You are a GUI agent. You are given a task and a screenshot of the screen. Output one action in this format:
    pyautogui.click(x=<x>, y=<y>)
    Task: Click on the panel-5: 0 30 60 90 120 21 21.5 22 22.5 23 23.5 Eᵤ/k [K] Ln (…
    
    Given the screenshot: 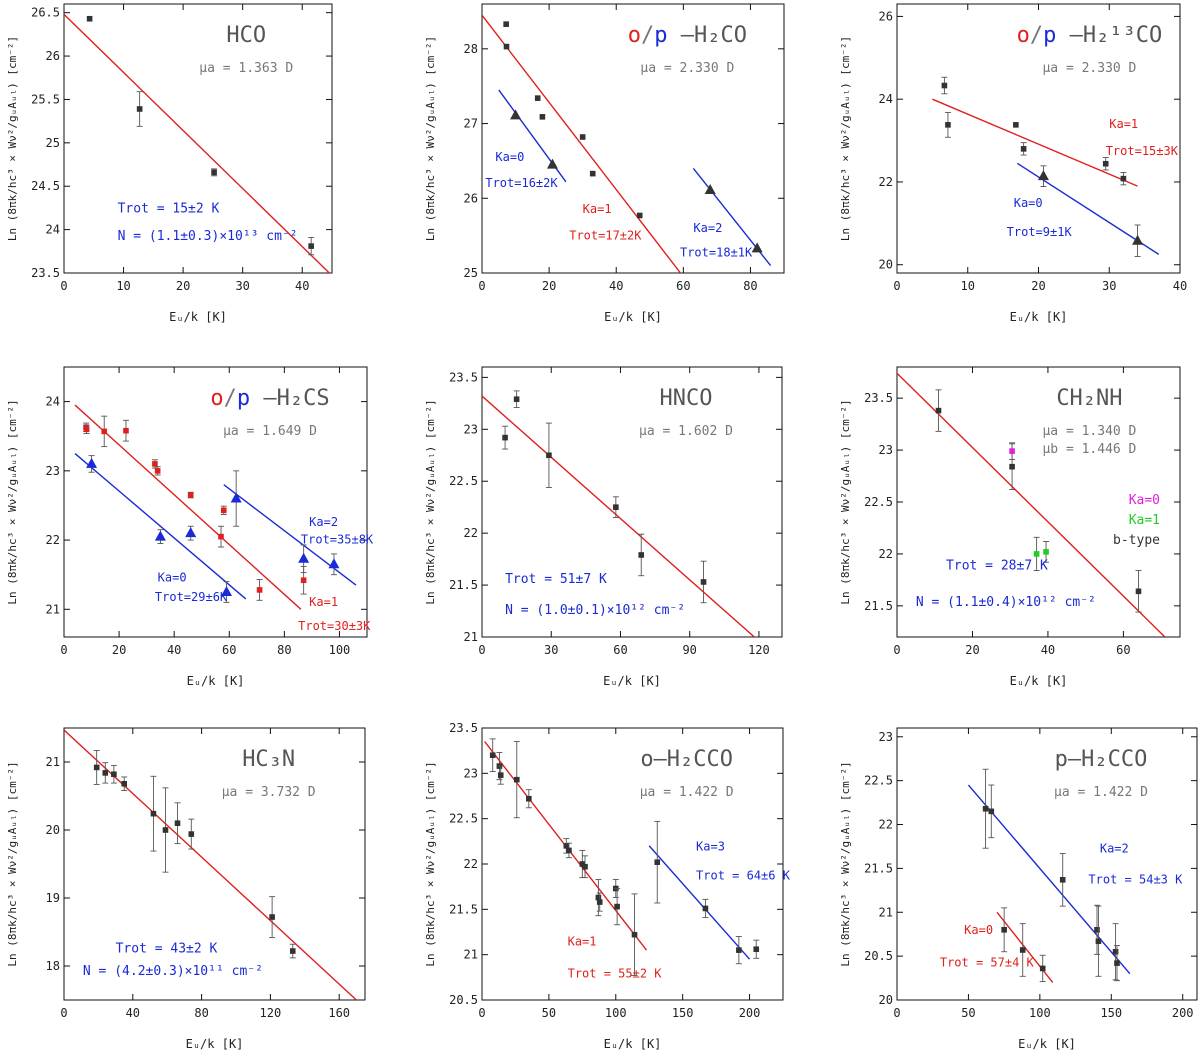 What is the action you would take?
    pyautogui.click(x=603, y=527)
    